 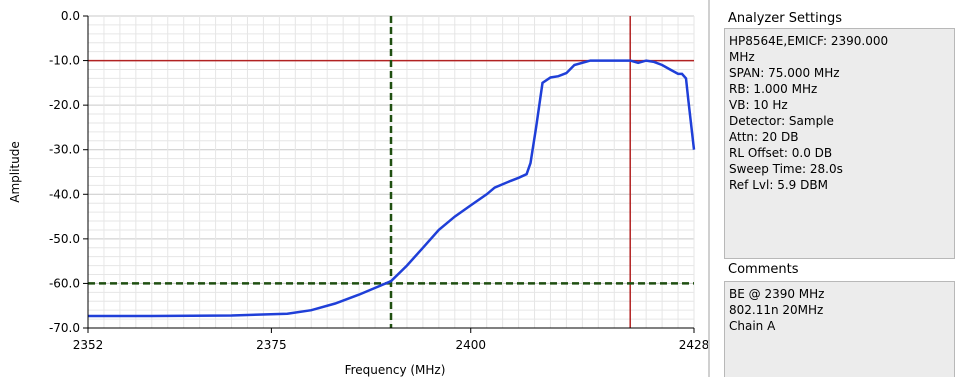 I want to click on x-tick-label: 2400, so click(x=470, y=345).